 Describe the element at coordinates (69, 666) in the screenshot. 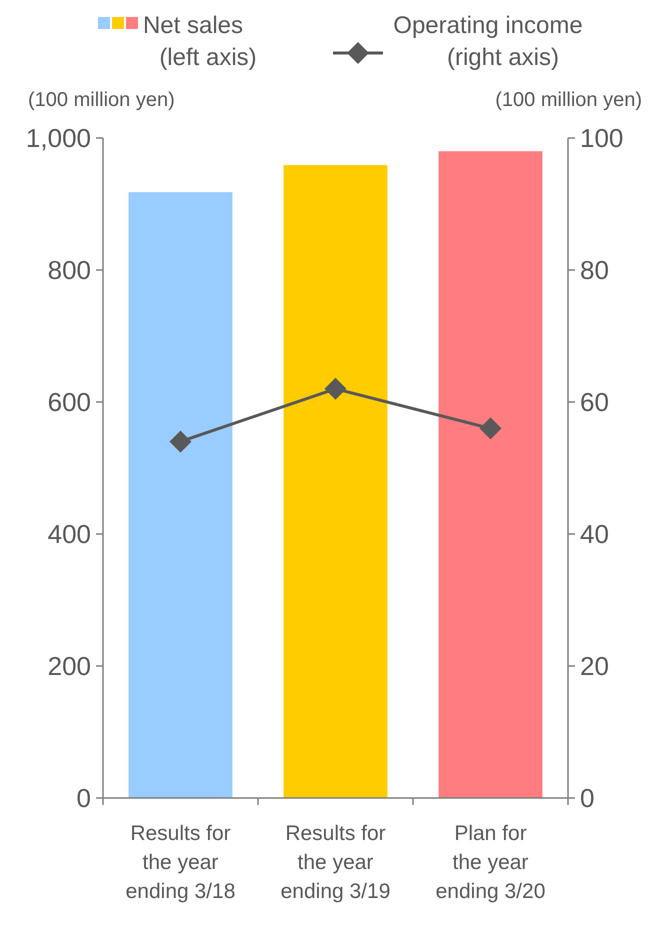

I see `y-tick-label: 200` at that location.